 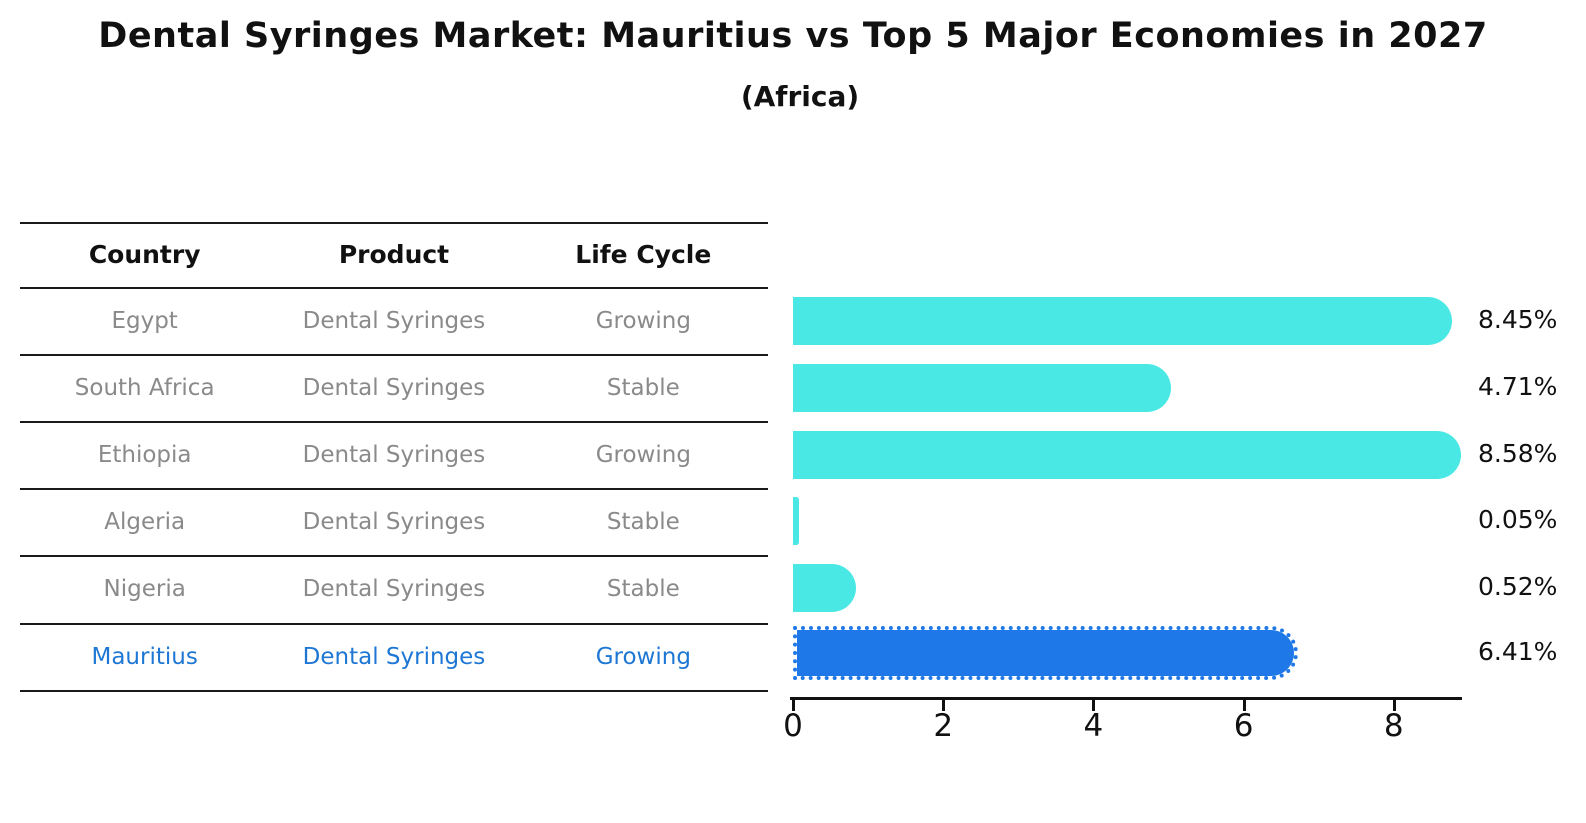 What do you see at coordinates (1122, 321) in the screenshot?
I see `bar-egypt` at bounding box center [1122, 321].